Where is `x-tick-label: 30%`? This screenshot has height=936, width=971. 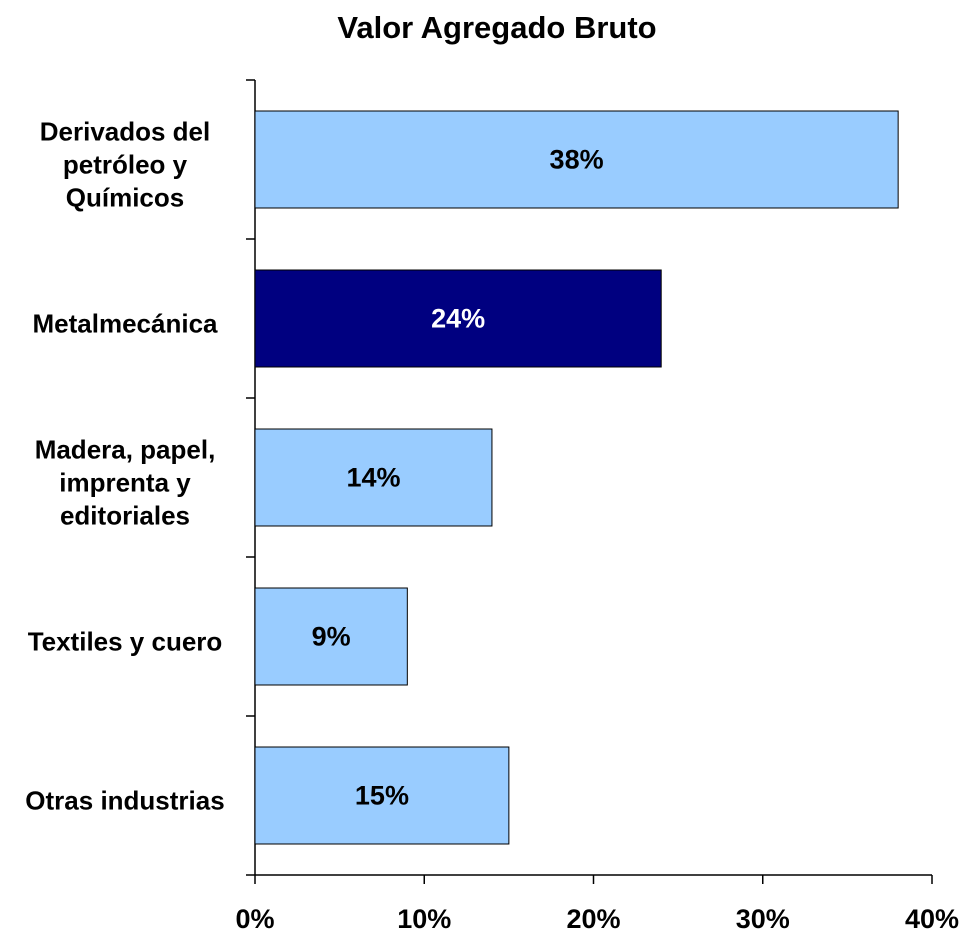
x-tick-label: 30% is located at coordinates (763, 919).